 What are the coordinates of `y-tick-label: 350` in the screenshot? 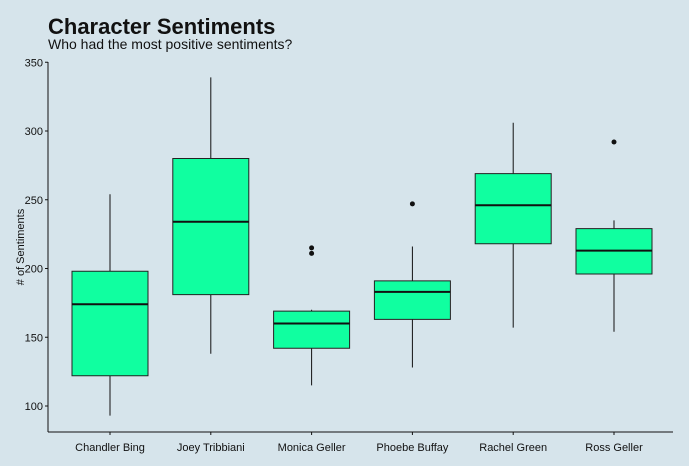 It's located at (34, 63).